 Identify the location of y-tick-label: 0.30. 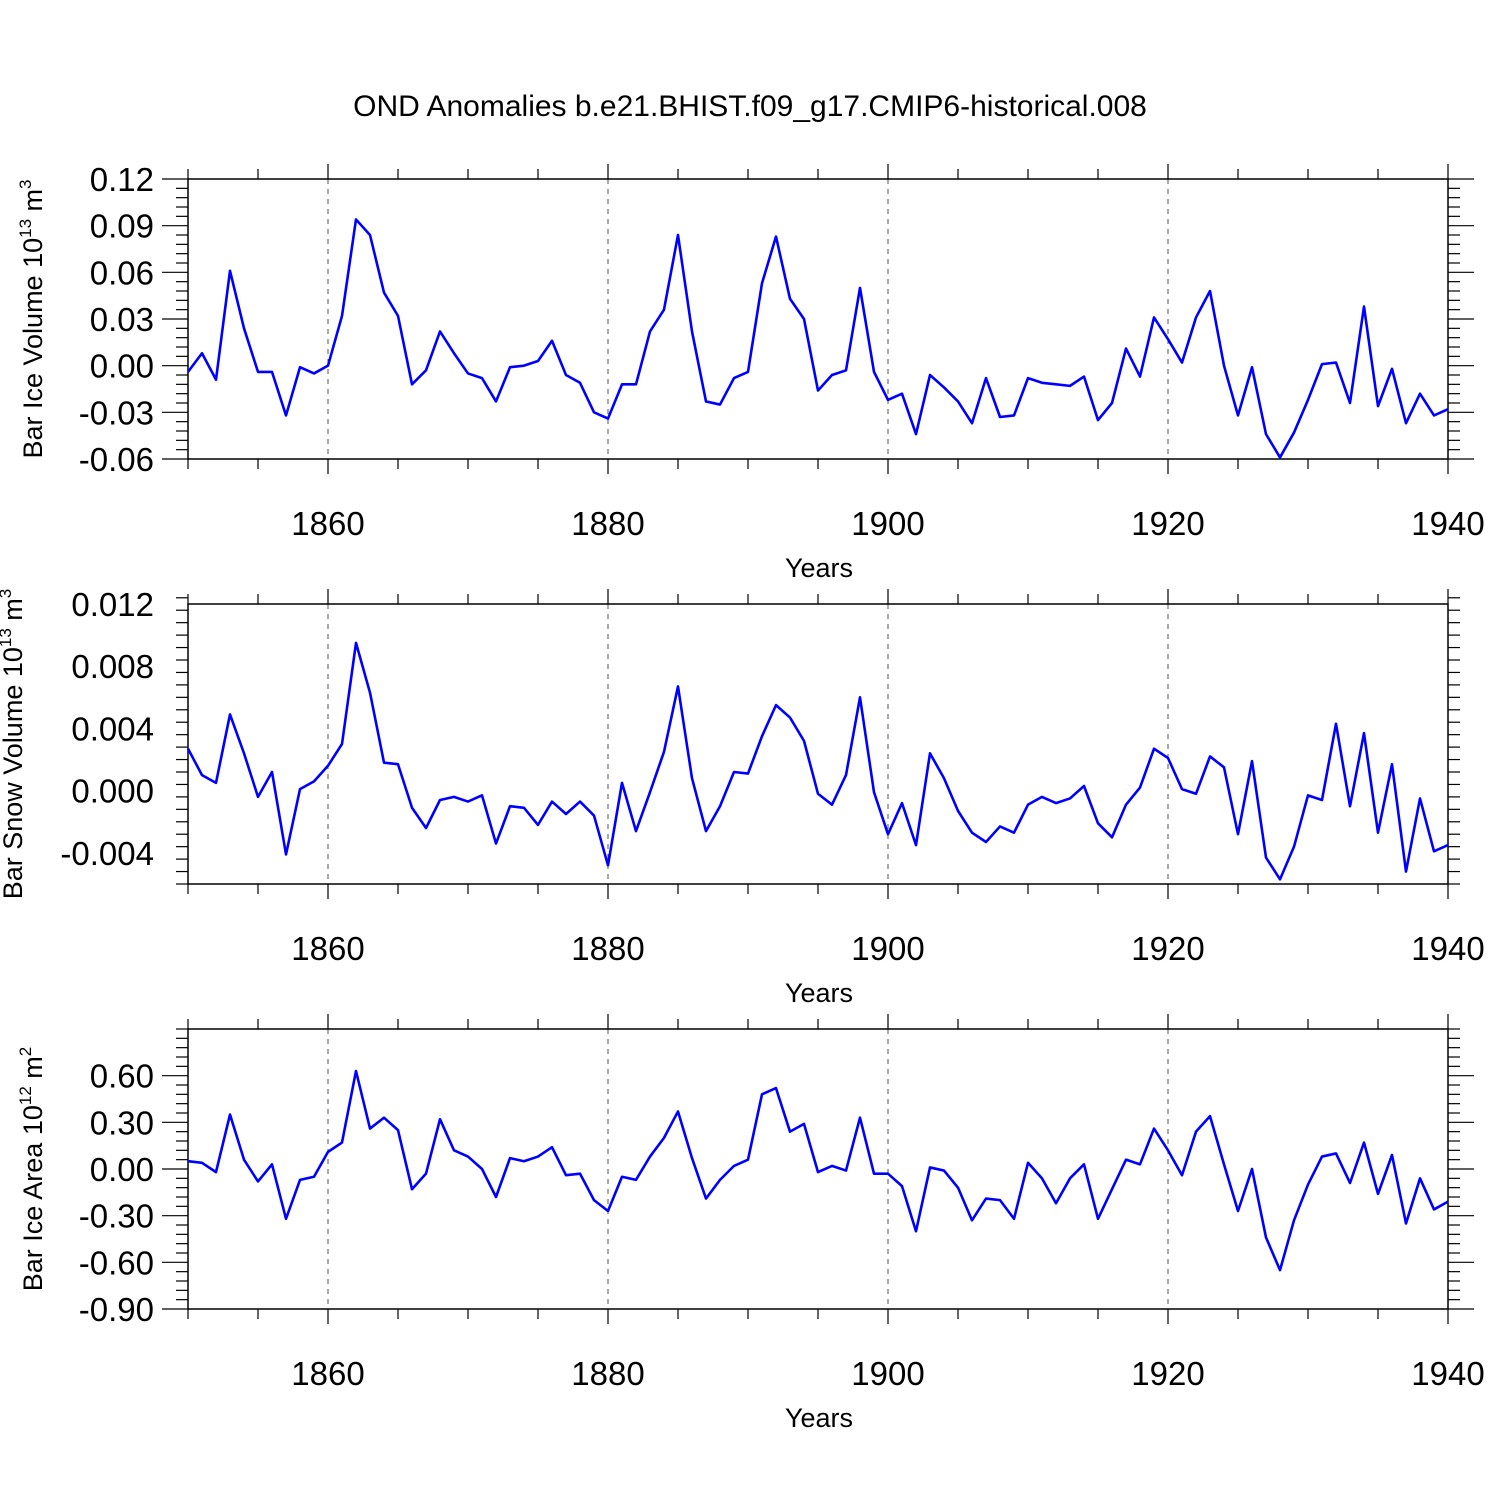
(122, 1122).